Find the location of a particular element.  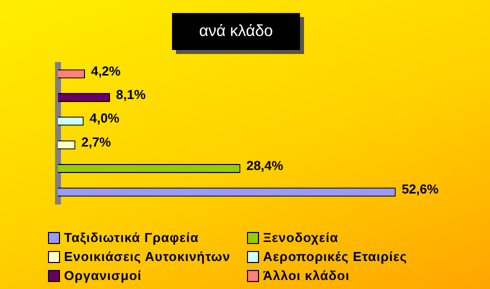

legend-label: Άλλοι κλάδοι is located at coordinates (306, 275).